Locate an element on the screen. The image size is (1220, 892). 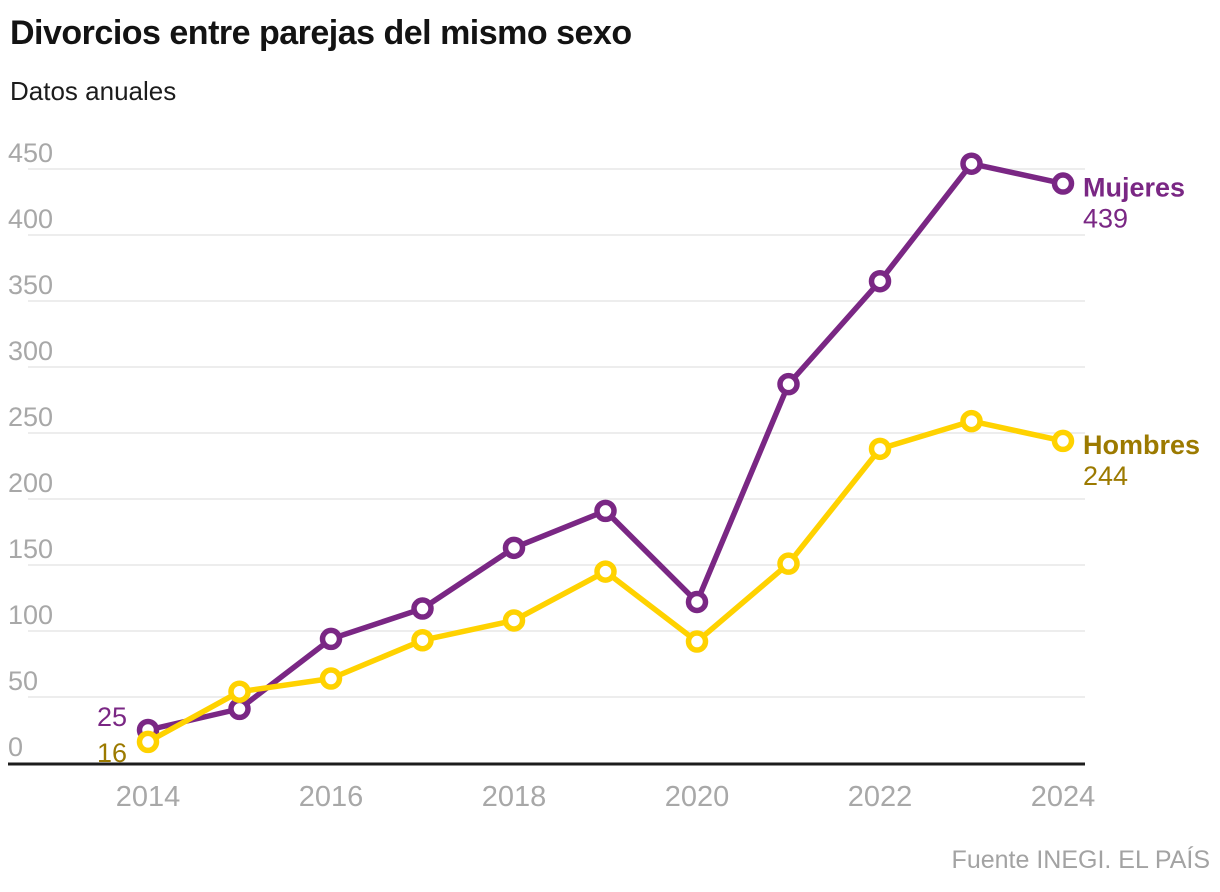
y-tick-label: 50 is located at coordinates (23, 681).